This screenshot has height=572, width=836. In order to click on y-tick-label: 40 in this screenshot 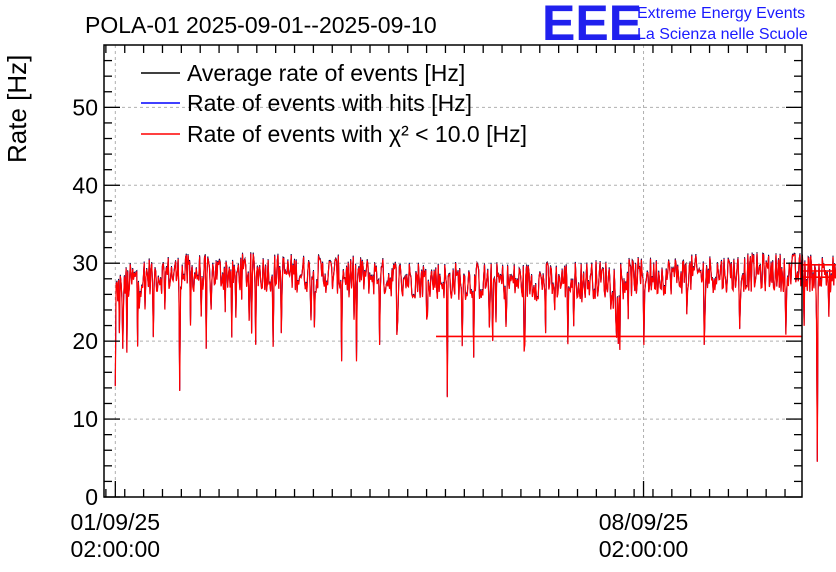, I will do `click(85, 185)`.